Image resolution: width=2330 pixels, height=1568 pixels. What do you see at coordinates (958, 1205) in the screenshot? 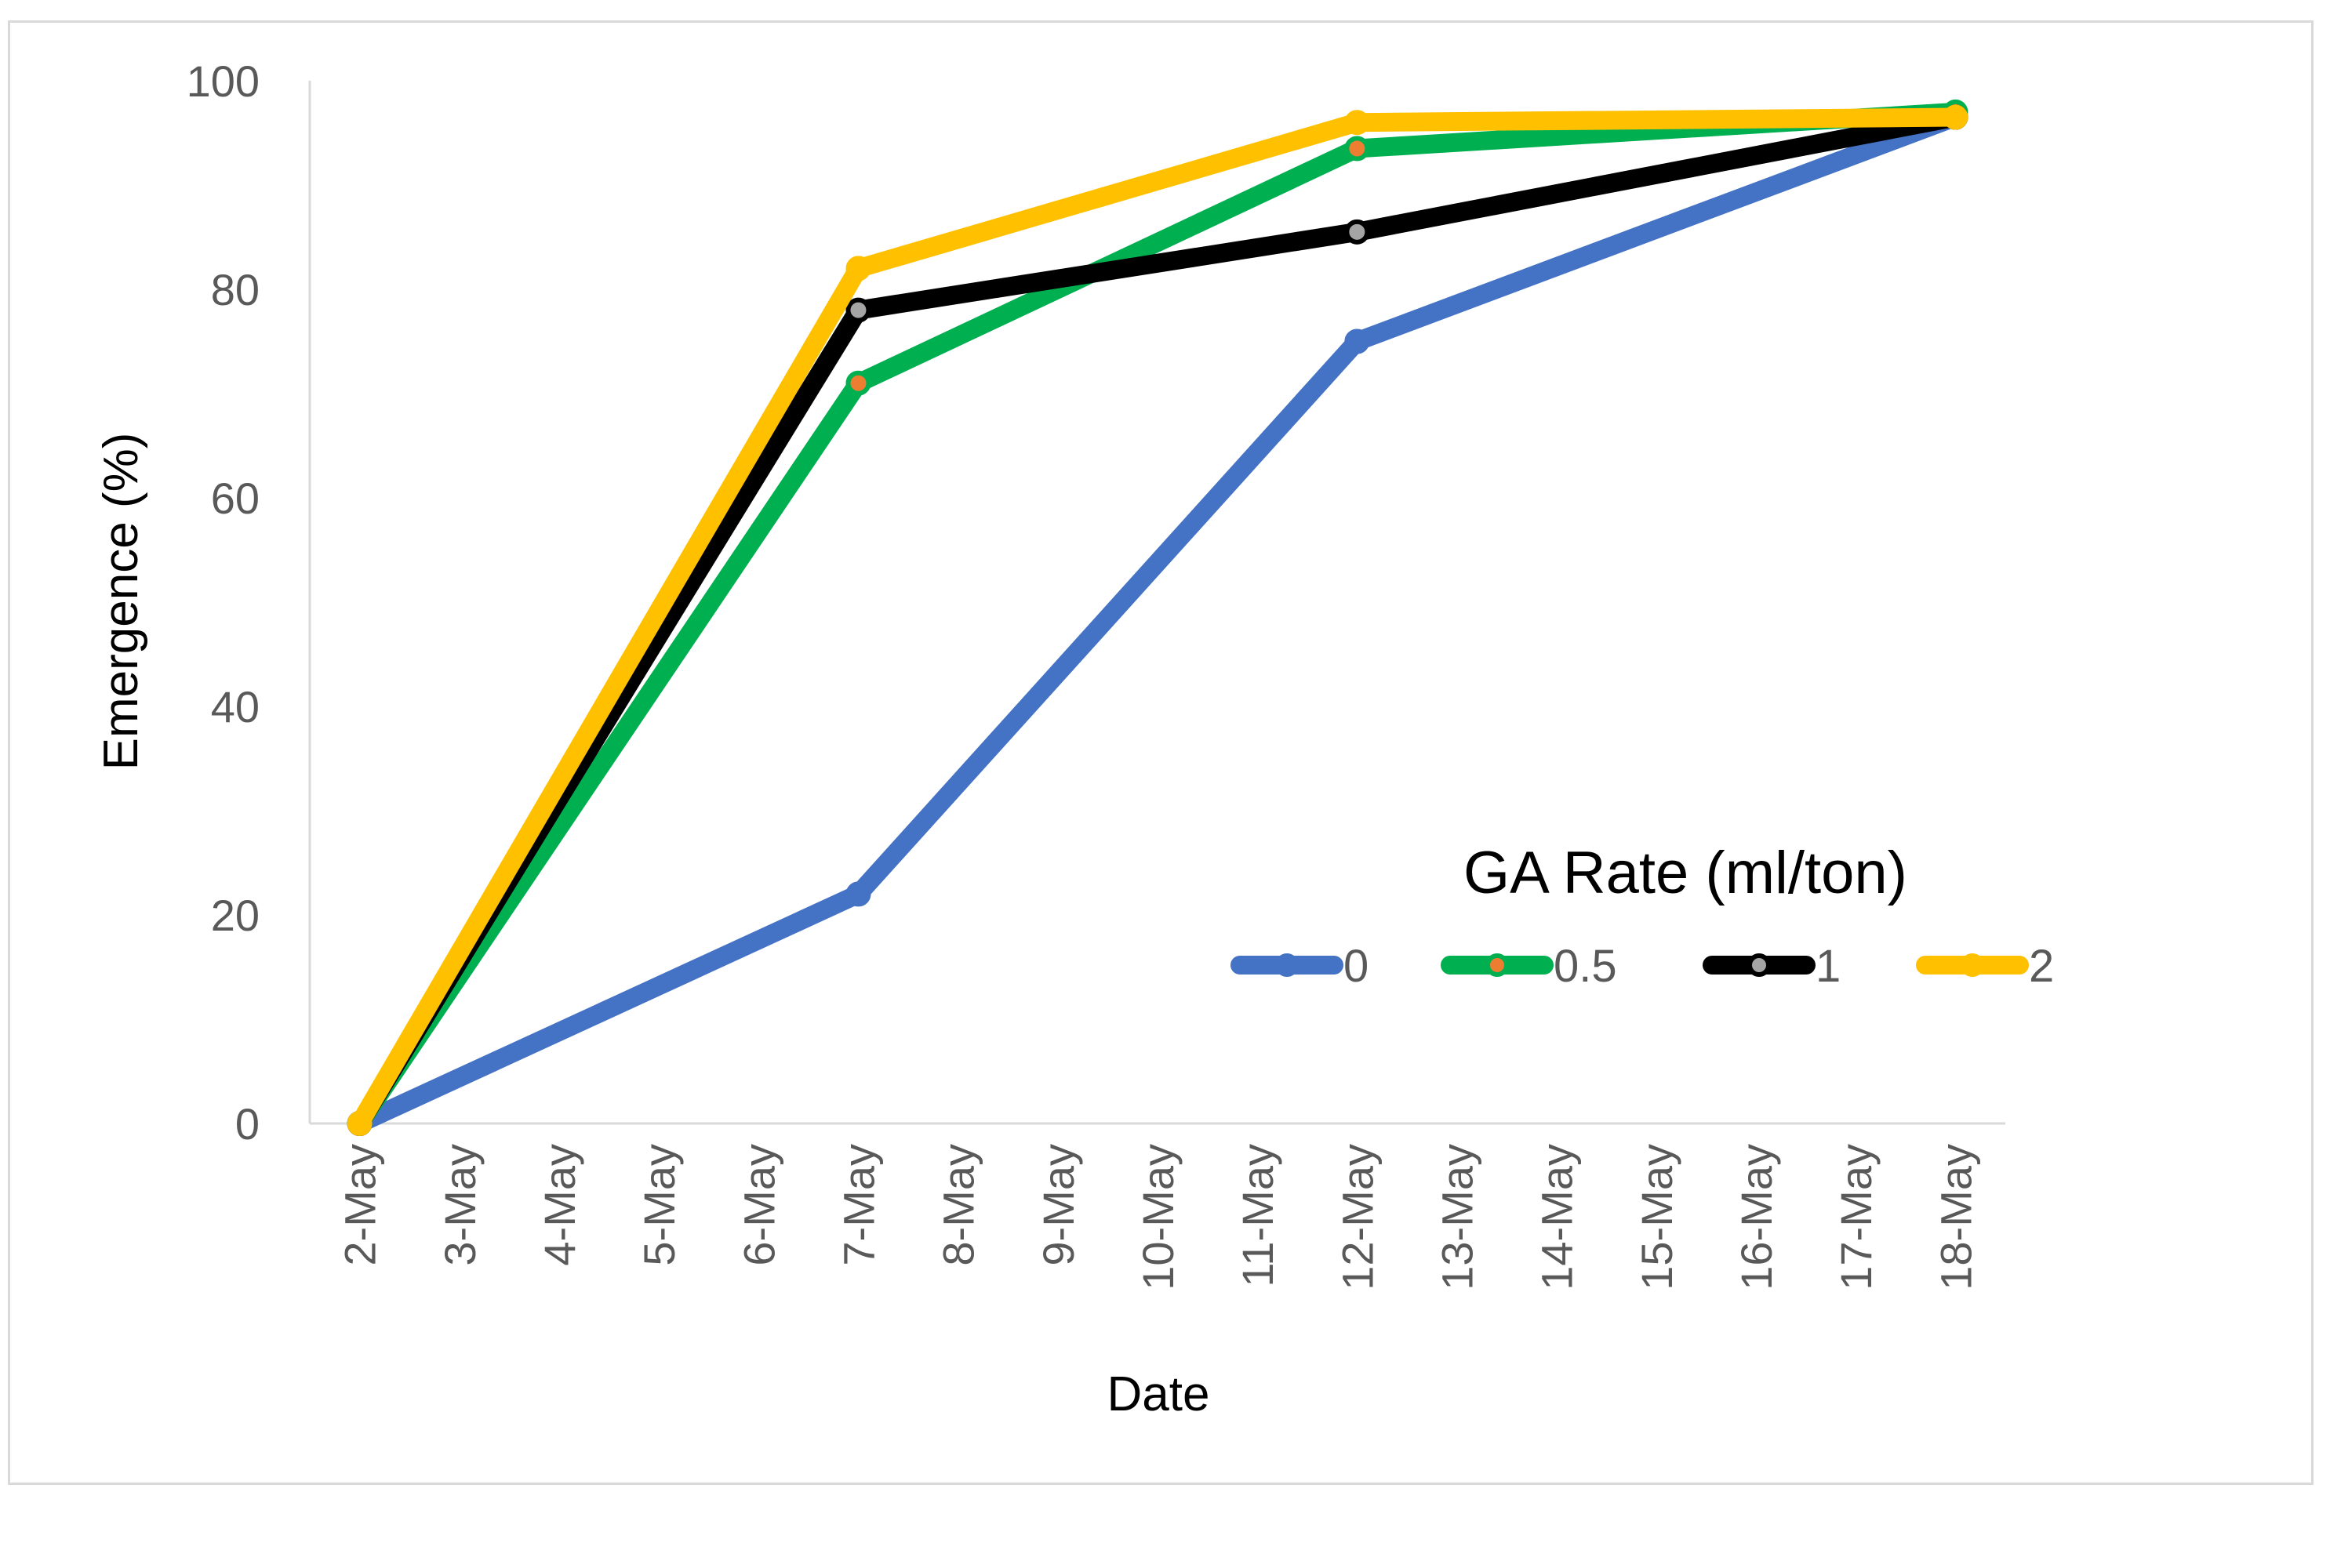
I see `x-tick-label: 8-May` at bounding box center [958, 1205].